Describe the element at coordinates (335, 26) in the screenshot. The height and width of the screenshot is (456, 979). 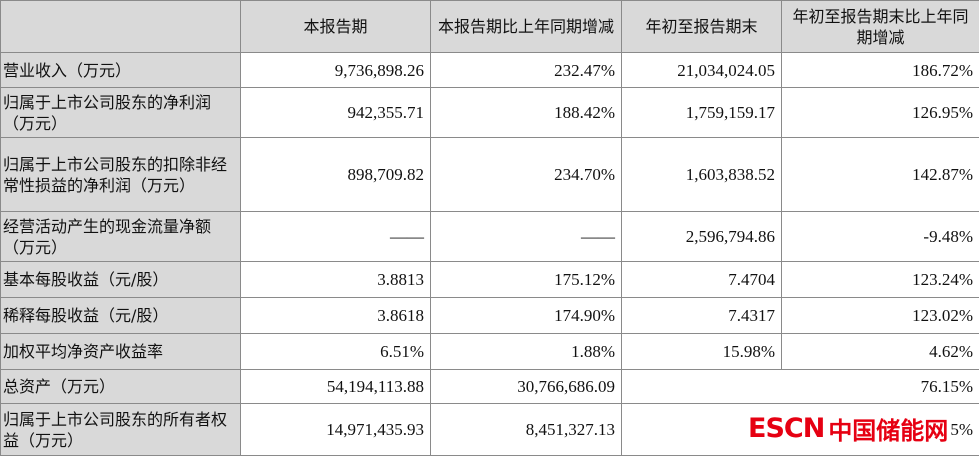
I see `header-current-period: 本报告期` at that location.